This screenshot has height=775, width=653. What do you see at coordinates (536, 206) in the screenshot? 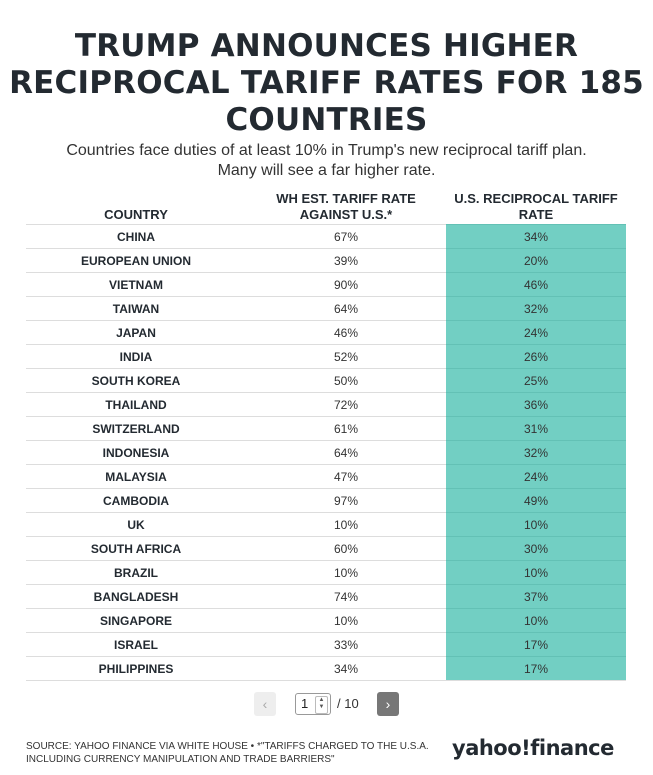
I see `header-reciprocal-rate: U.S. RECIPROCAL TARIFF RATE` at bounding box center [536, 206].